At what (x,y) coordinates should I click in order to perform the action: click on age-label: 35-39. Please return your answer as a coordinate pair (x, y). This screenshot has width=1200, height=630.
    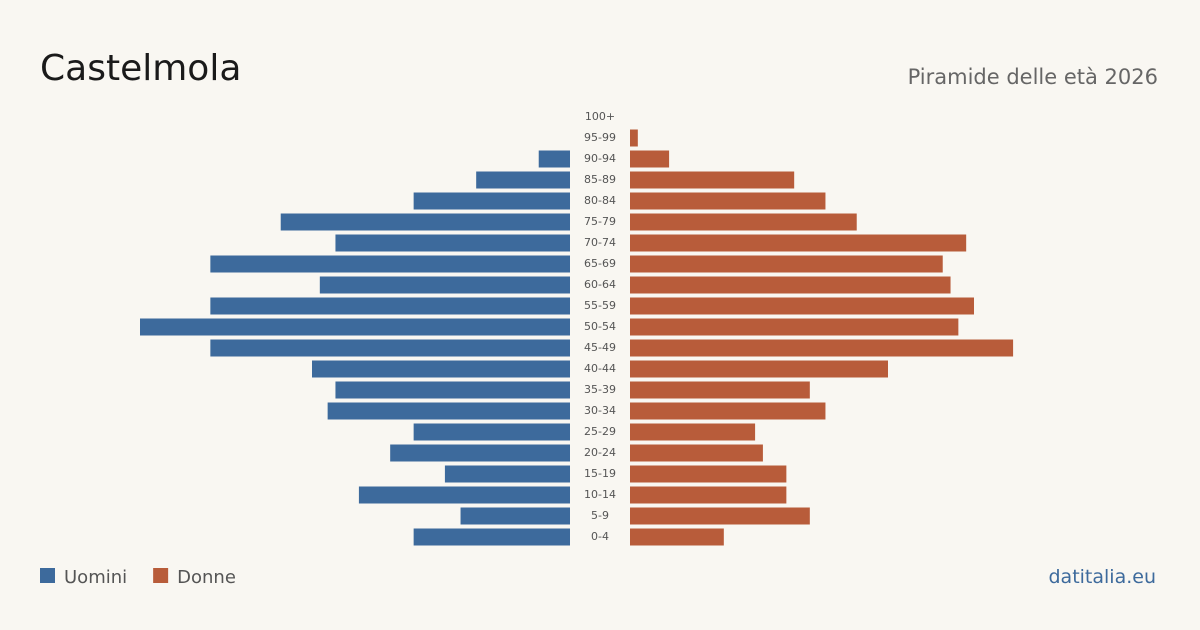
    Looking at the image, I should click on (600, 389).